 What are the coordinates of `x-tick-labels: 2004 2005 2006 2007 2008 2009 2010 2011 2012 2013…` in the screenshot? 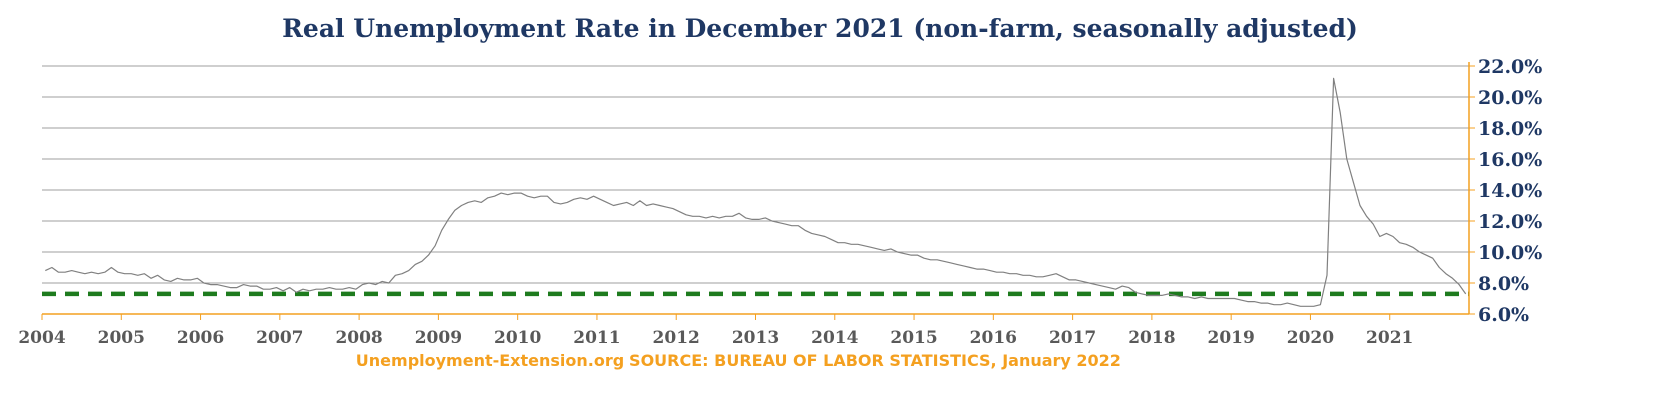 It's located at (715, 338).